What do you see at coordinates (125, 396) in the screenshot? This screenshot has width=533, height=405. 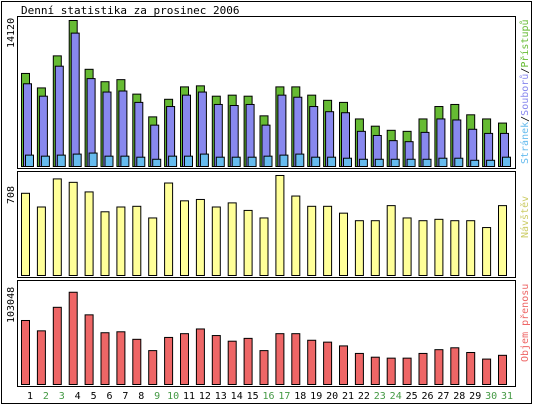 I see `day-label-7: 7` at bounding box center [125, 396].